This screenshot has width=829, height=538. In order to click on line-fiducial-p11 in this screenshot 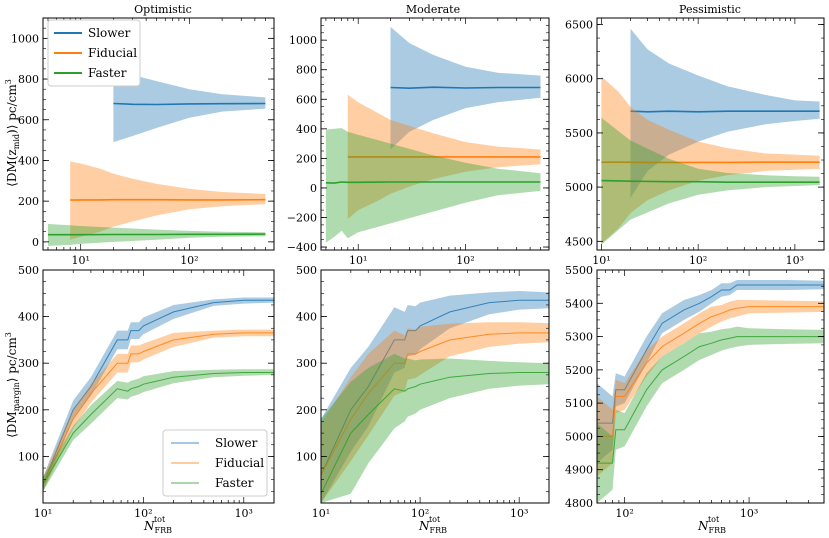, I will do `click(435, 404)`.